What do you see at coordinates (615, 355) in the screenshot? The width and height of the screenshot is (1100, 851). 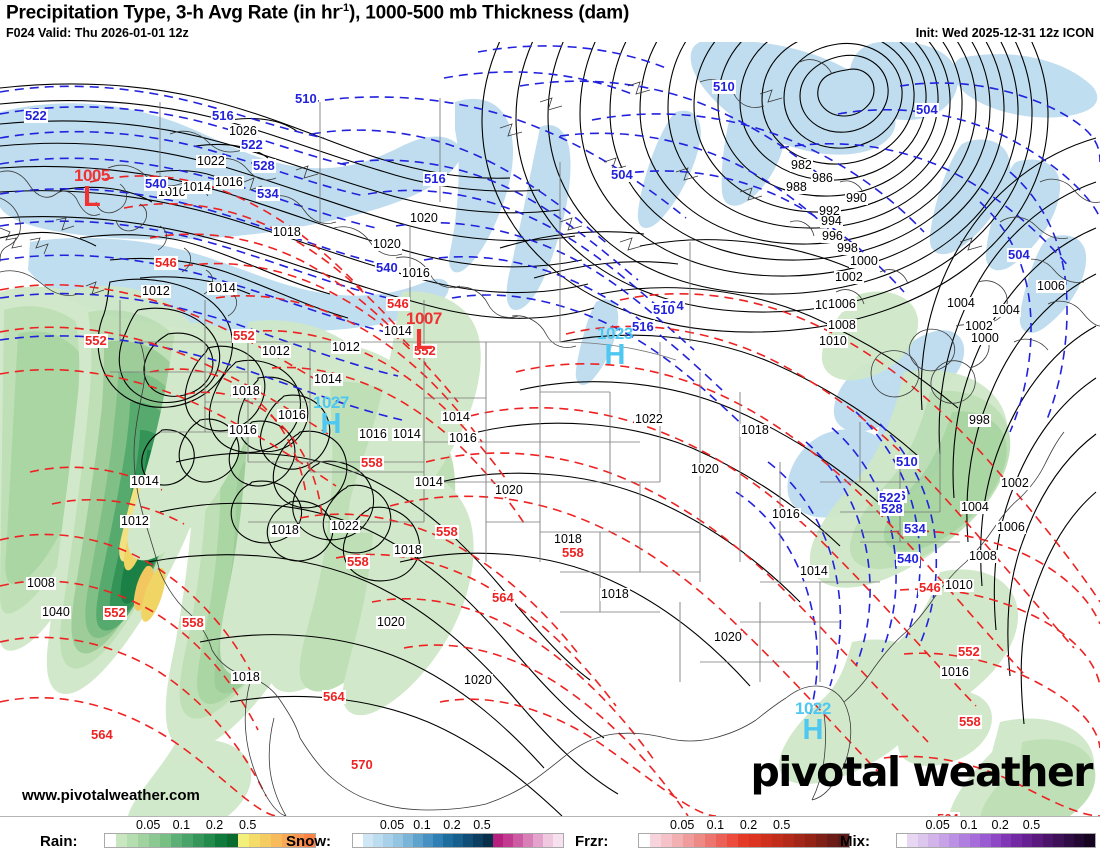 I see `pressure-symbol: H` at bounding box center [615, 355].